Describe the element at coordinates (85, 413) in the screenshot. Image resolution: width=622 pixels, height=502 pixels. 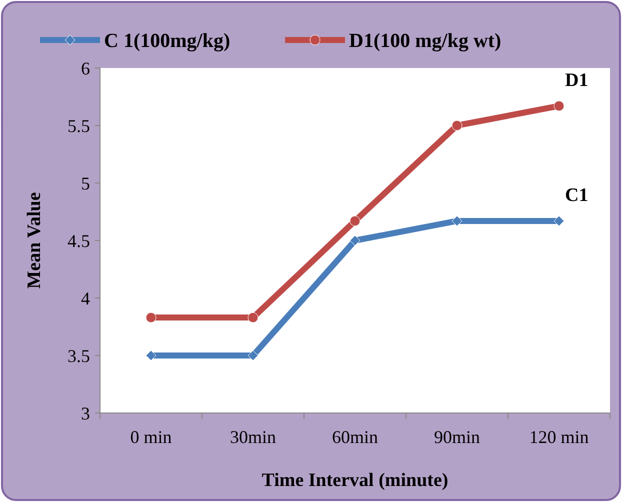
I see `y-tick-label: 3` at that location.